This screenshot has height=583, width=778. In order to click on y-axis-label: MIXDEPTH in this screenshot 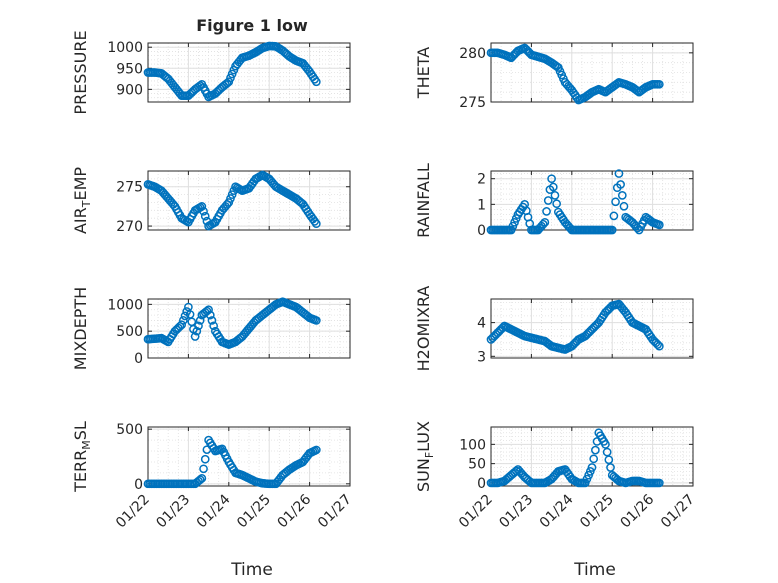, I will do `click(80, 328)`.